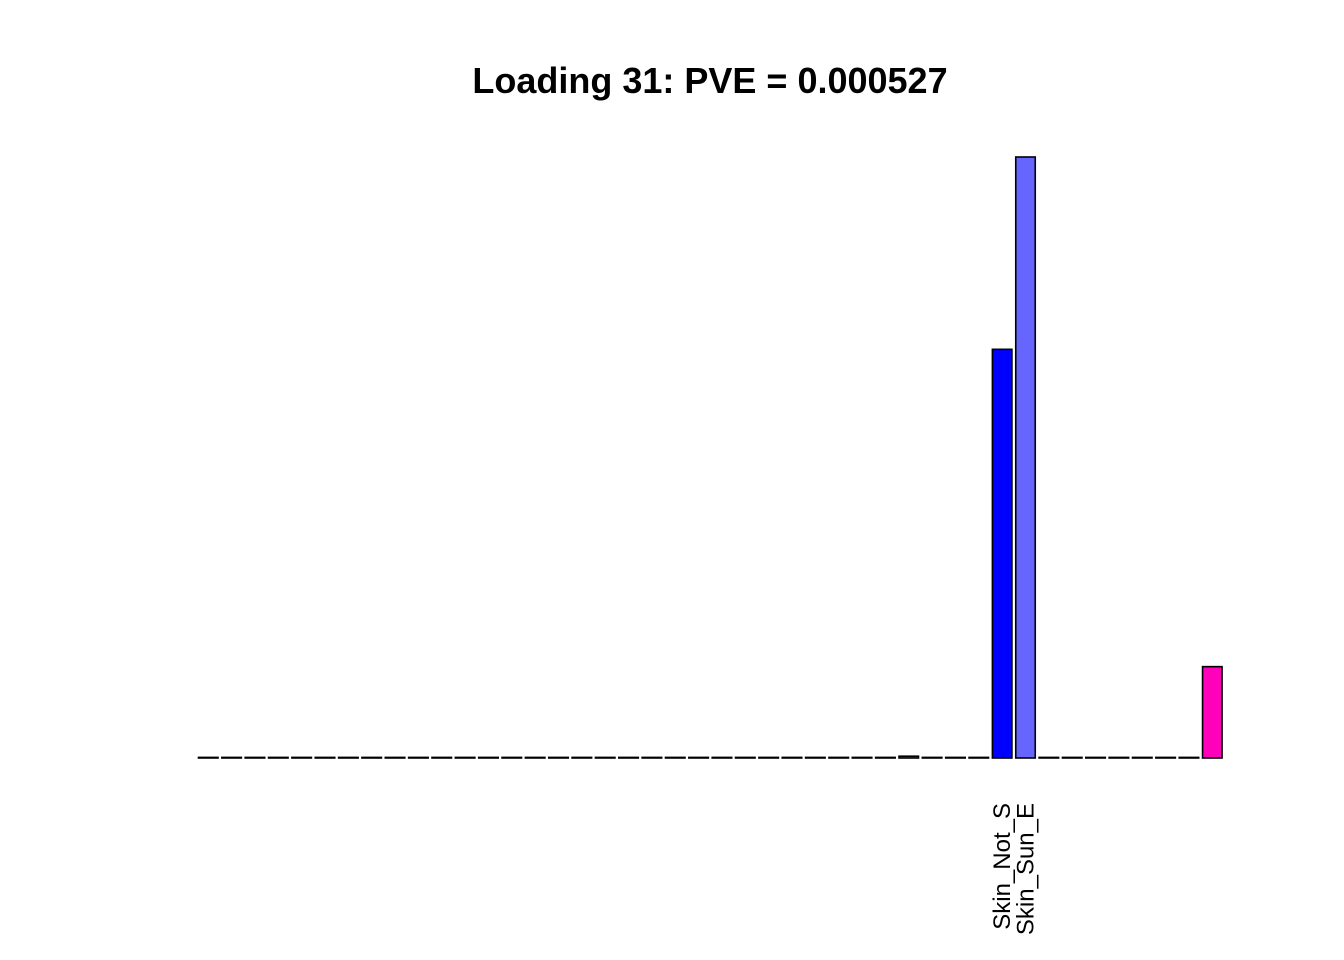  I want to click on x-tick-label: Skin_Not_S, so click(1002, 866).